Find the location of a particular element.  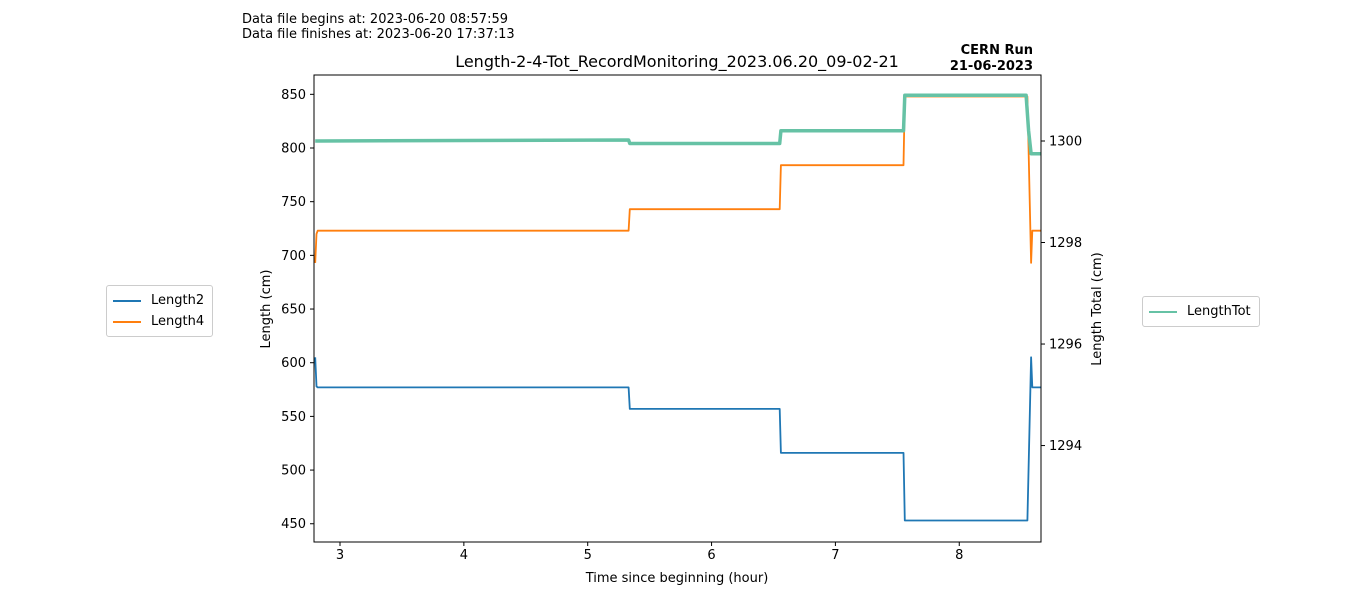

y-axis-label: Length (cm) is located at coordinates (266, 309).